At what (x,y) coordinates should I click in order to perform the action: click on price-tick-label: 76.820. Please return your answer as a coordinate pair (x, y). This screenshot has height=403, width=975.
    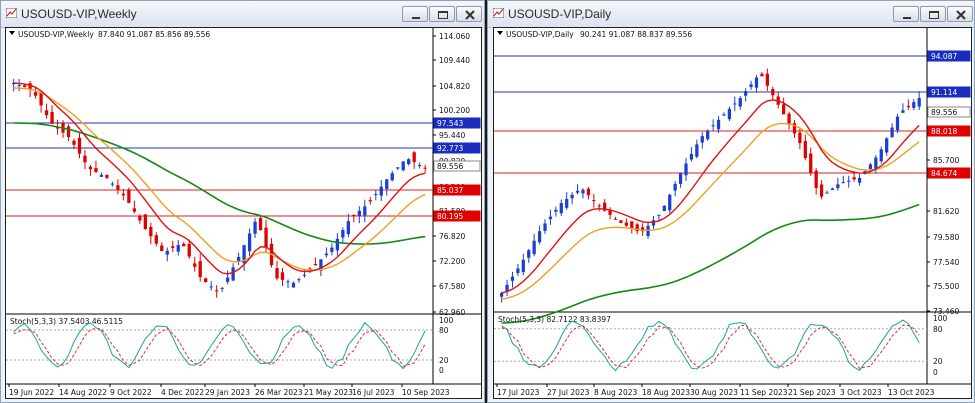
    Looking at the image, I should click on (452, 236).